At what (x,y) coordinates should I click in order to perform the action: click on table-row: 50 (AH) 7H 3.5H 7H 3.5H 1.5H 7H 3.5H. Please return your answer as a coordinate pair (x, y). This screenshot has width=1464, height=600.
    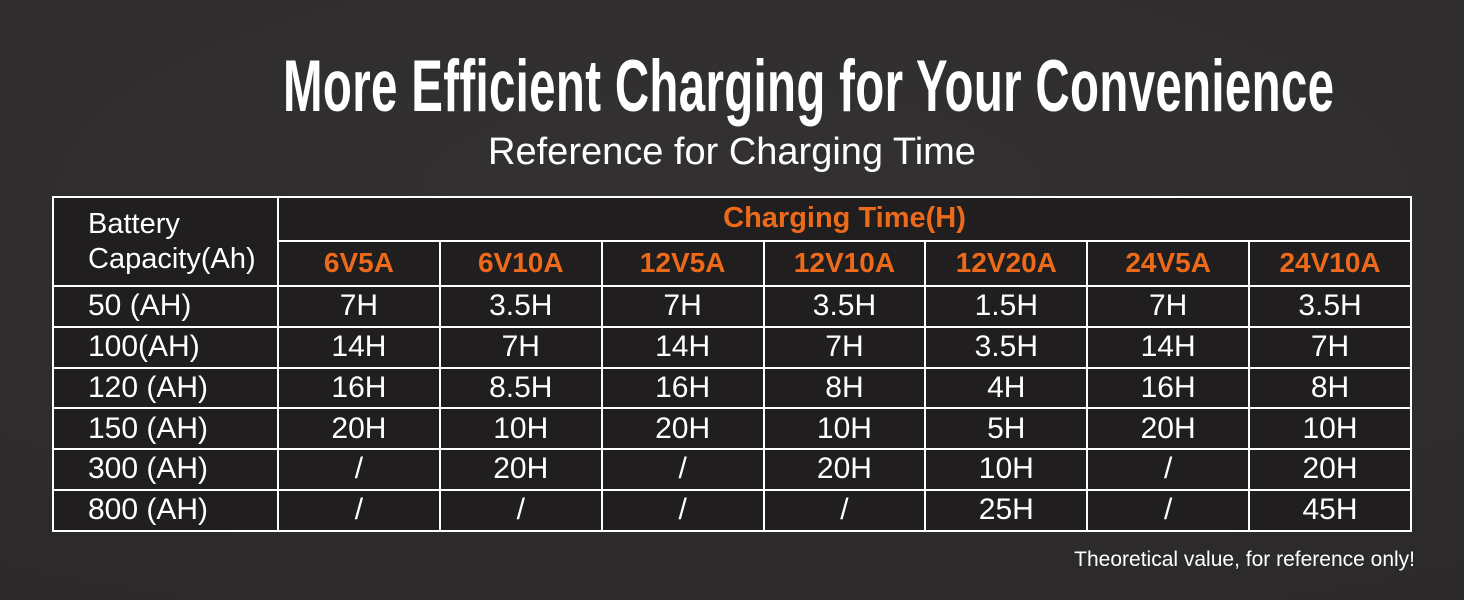
    Looking at the image, I should click on (732, 306).